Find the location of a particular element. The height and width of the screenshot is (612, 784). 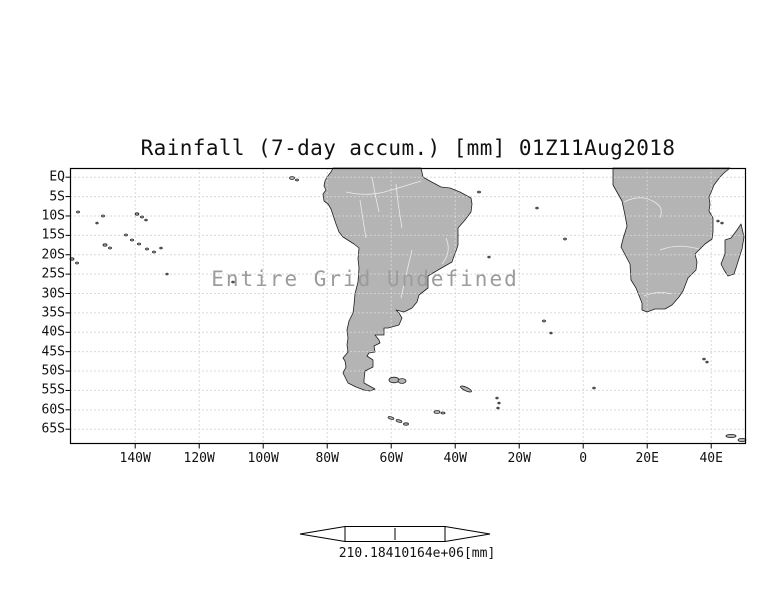

x-tick-label: 20W is located at coordinates (519, 458).